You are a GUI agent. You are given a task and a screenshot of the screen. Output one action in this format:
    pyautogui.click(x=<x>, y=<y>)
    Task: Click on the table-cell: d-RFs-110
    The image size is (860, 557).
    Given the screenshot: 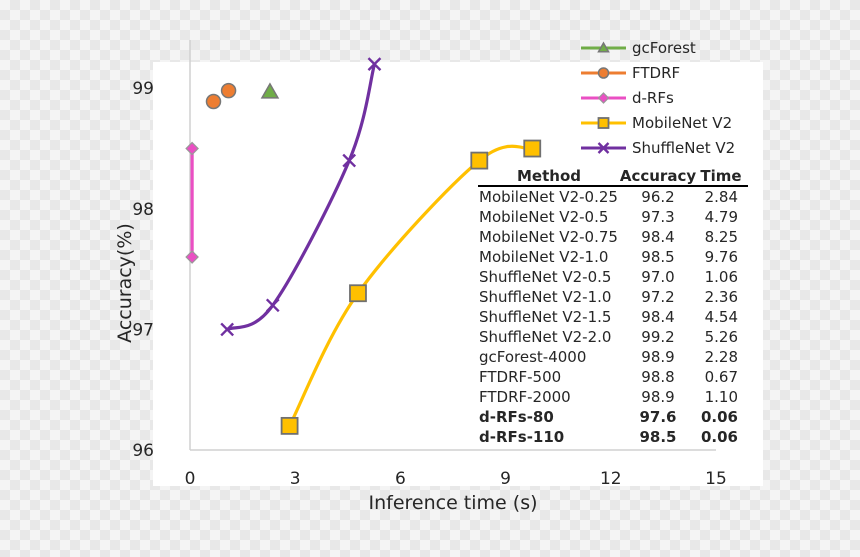 What is the action you would take?
    pyautogui.click(x=521, y=437)
    